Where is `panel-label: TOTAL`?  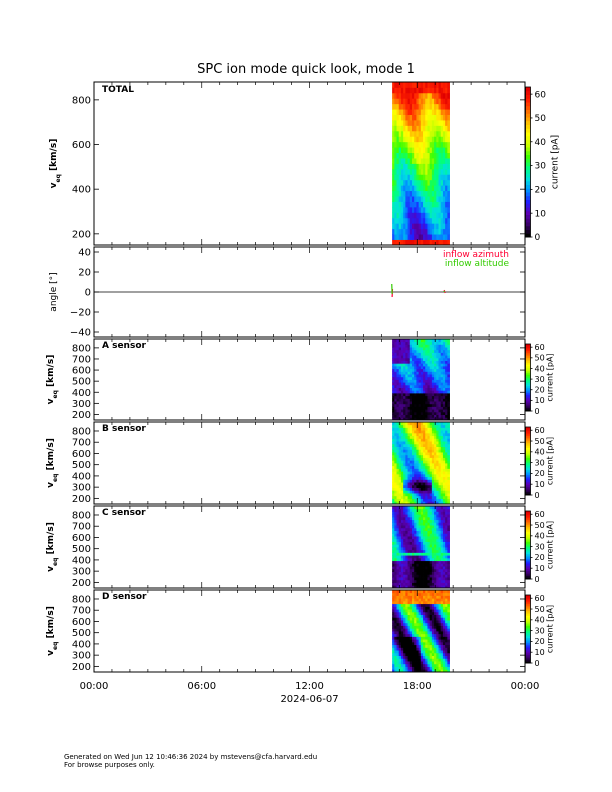
panel-label: TOTAL is located at coordinates (118, 90).